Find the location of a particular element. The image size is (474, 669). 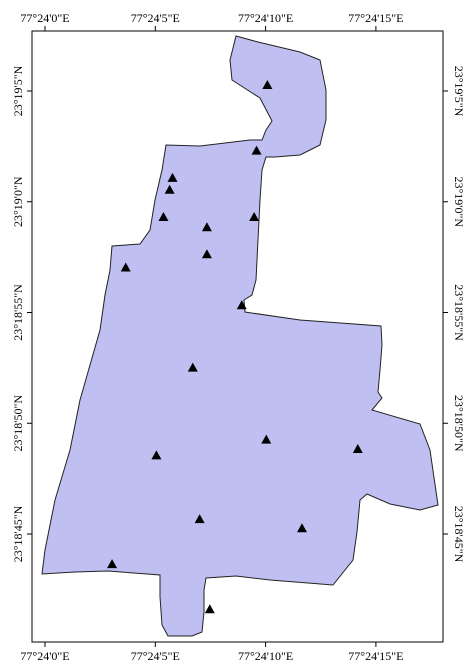

left-tick-label: 23°18'45"N is located at coordinates (18, 533).